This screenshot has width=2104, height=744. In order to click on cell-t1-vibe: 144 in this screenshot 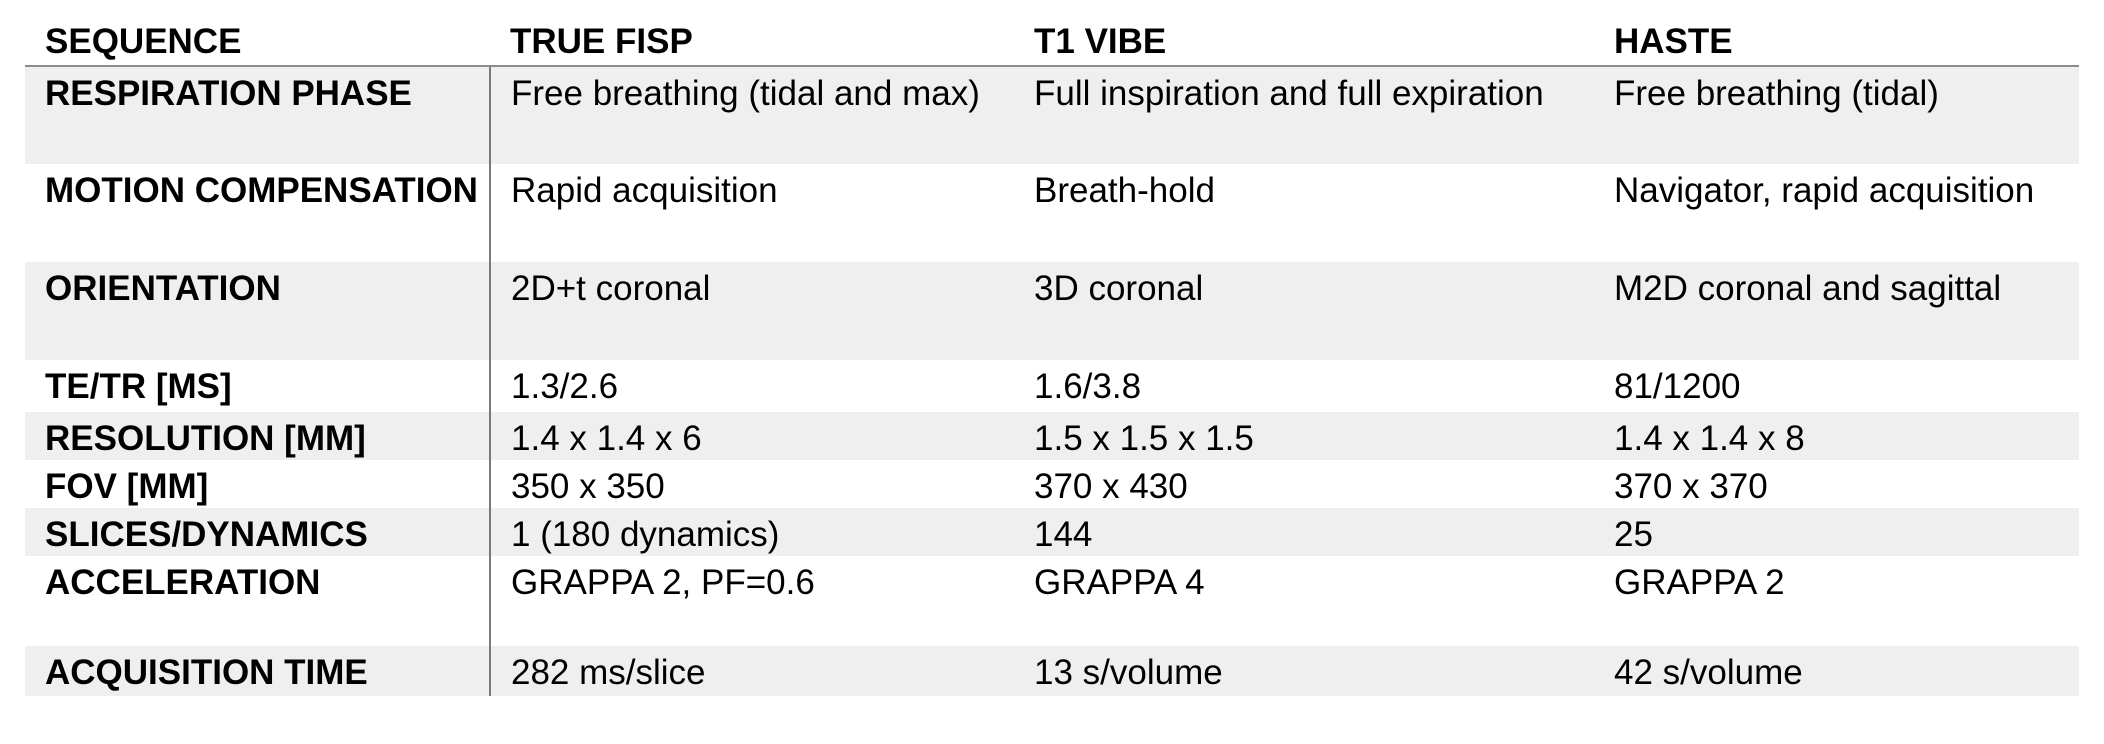, I will do `click(1304, 532)`.